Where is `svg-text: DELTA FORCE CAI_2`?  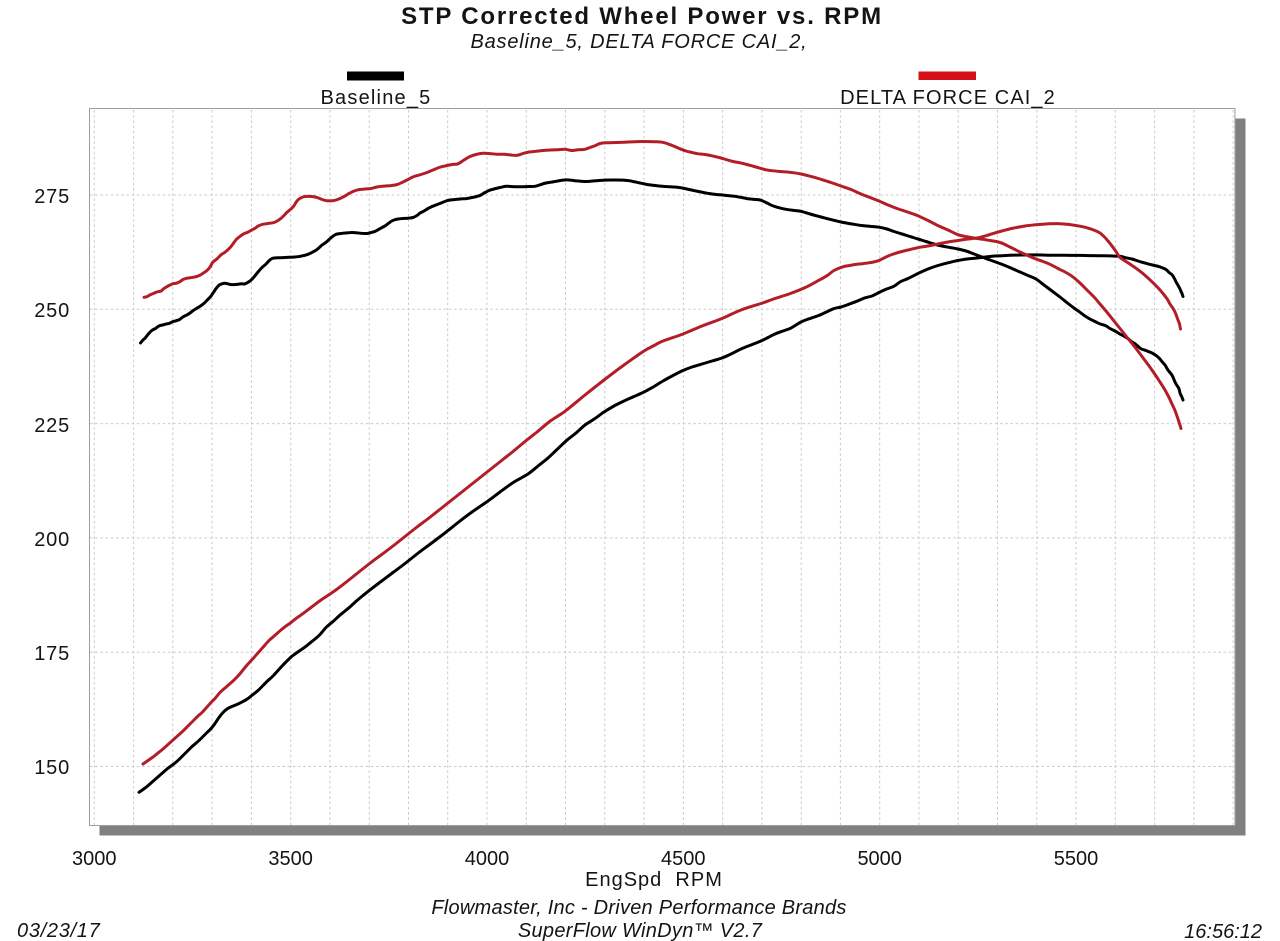 svg-text: DELTA FORCE CAI_2 is located at coordinates (948, 98).